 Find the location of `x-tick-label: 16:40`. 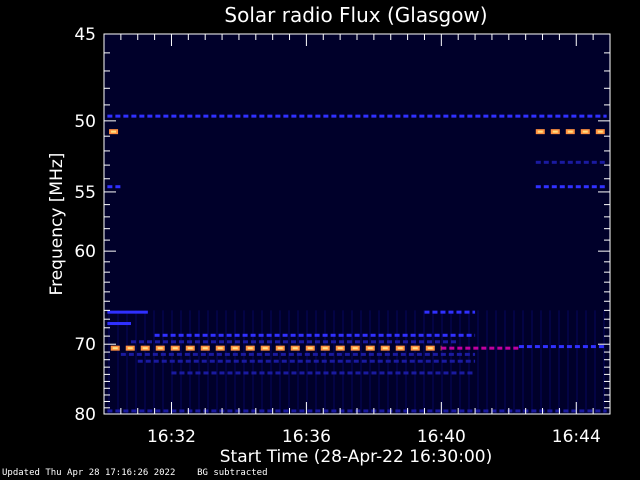

x-tick-label: 16:40 is located at coordinates (441, 437).